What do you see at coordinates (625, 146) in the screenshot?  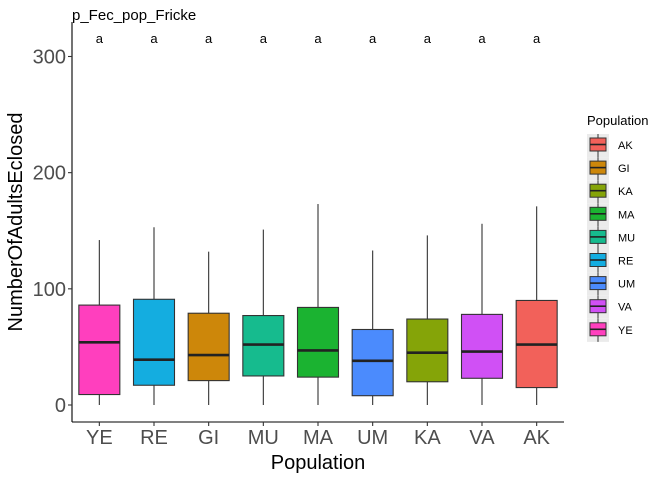 I see `legend-label: AK` at bounding box center [625, 146].